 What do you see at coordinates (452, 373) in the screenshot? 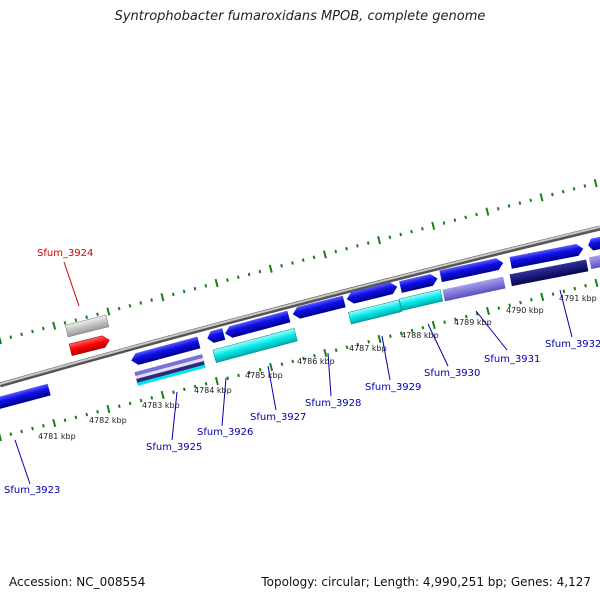
I see `gene-label: Sfum_3930` at bounding box center [452, 373].